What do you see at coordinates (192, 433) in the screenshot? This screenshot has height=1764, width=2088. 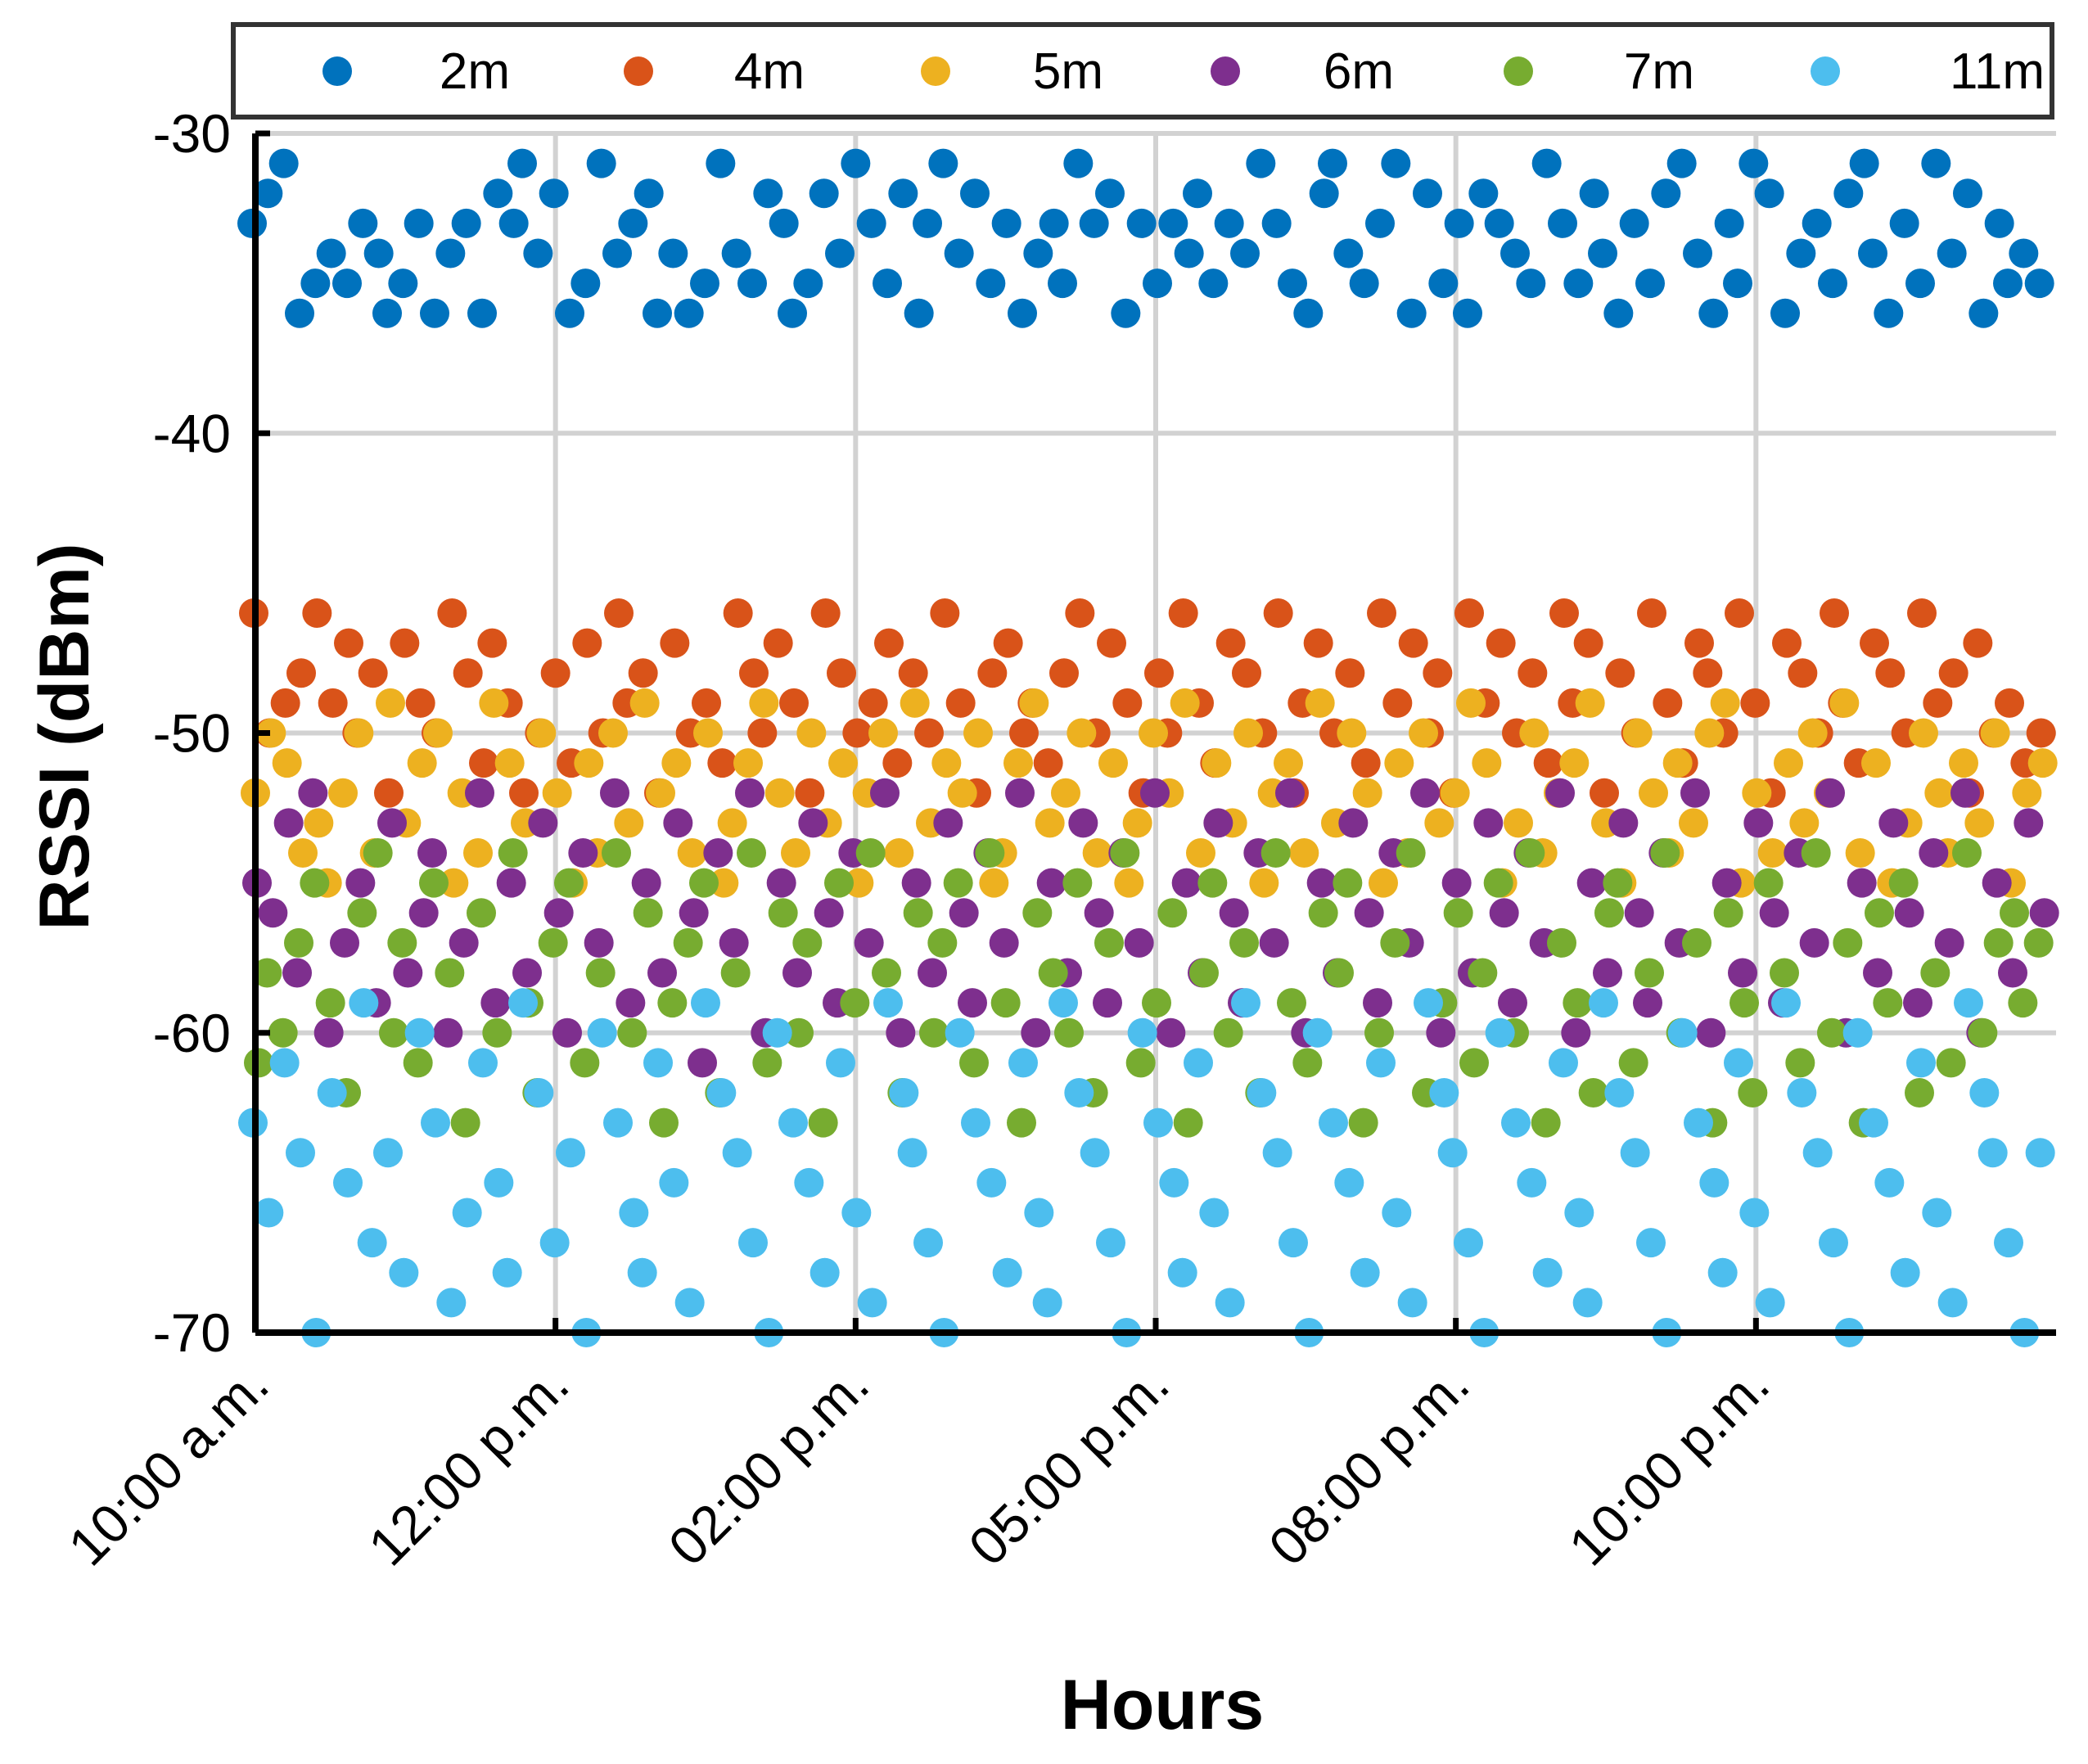 I see `y-tick-label: -40` at bounding box center [192, 433].